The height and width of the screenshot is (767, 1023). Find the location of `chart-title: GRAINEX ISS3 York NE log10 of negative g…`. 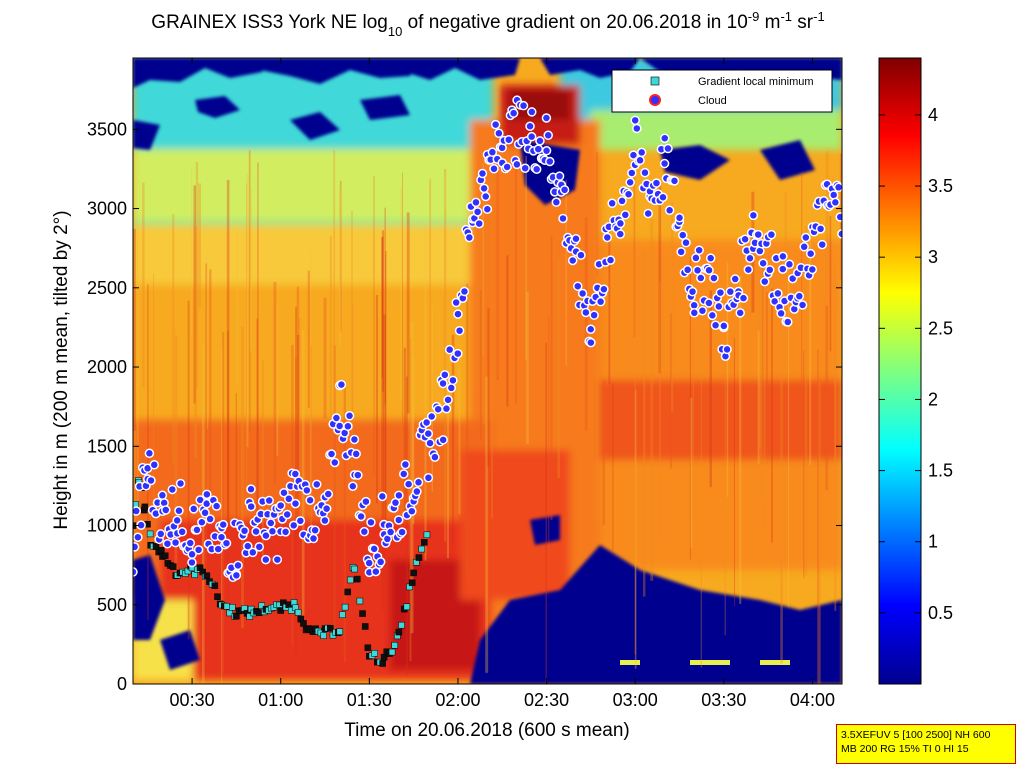

chart-title: GRAINEX ISS3 York NE log10 of negative g… is located at coordinates (487, 24).